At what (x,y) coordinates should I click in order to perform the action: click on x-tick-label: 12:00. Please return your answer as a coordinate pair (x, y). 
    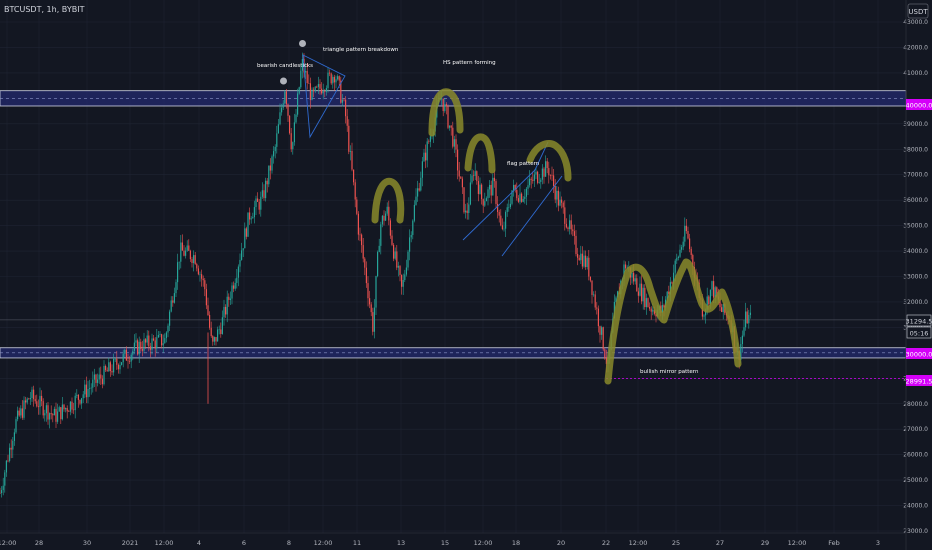
    Looking at the image, I should click on (164, 543).